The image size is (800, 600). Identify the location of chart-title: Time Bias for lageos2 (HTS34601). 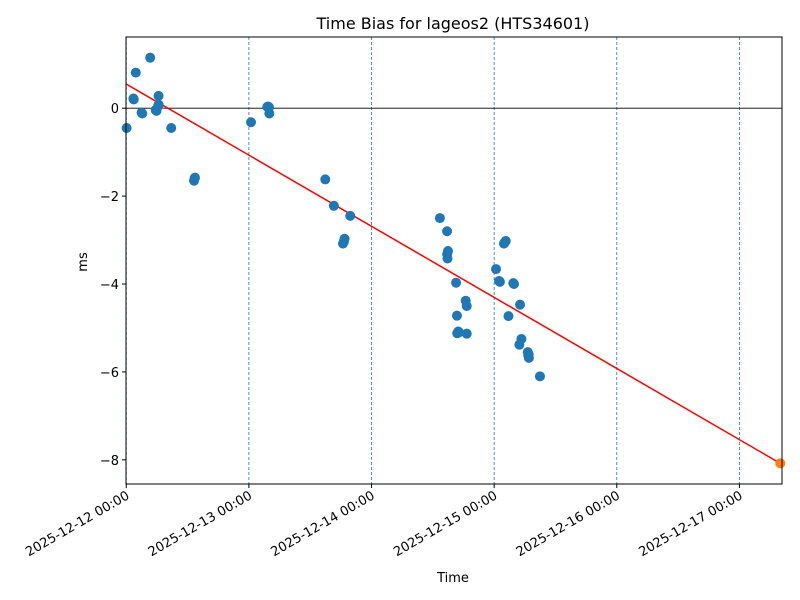
(453, 23).